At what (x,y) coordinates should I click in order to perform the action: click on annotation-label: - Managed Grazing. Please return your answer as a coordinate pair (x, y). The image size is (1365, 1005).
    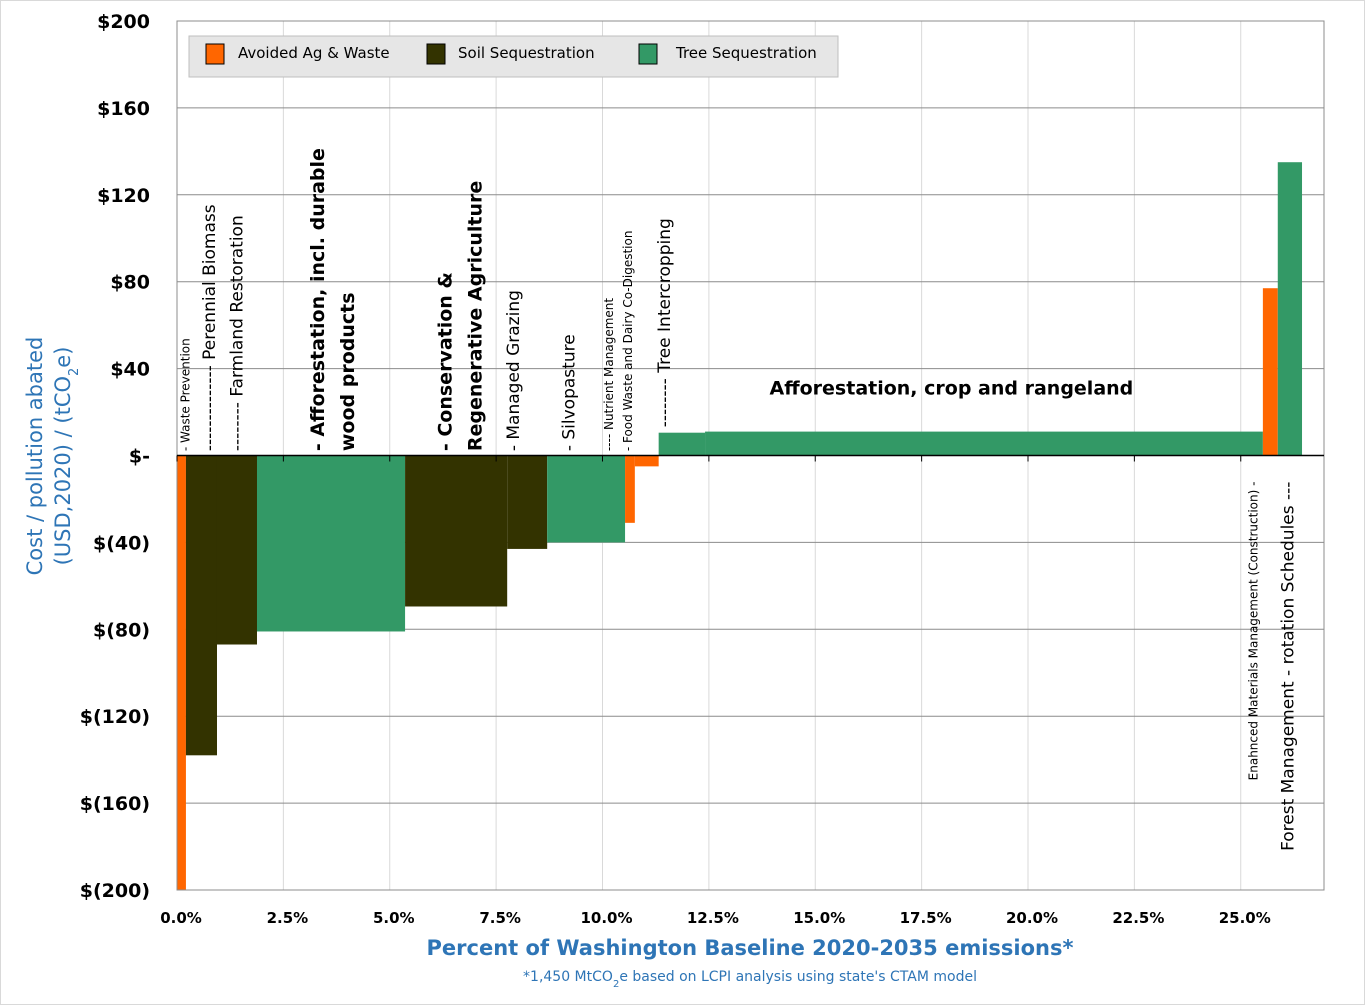
    Looking at the image, I should click on (514, 370).